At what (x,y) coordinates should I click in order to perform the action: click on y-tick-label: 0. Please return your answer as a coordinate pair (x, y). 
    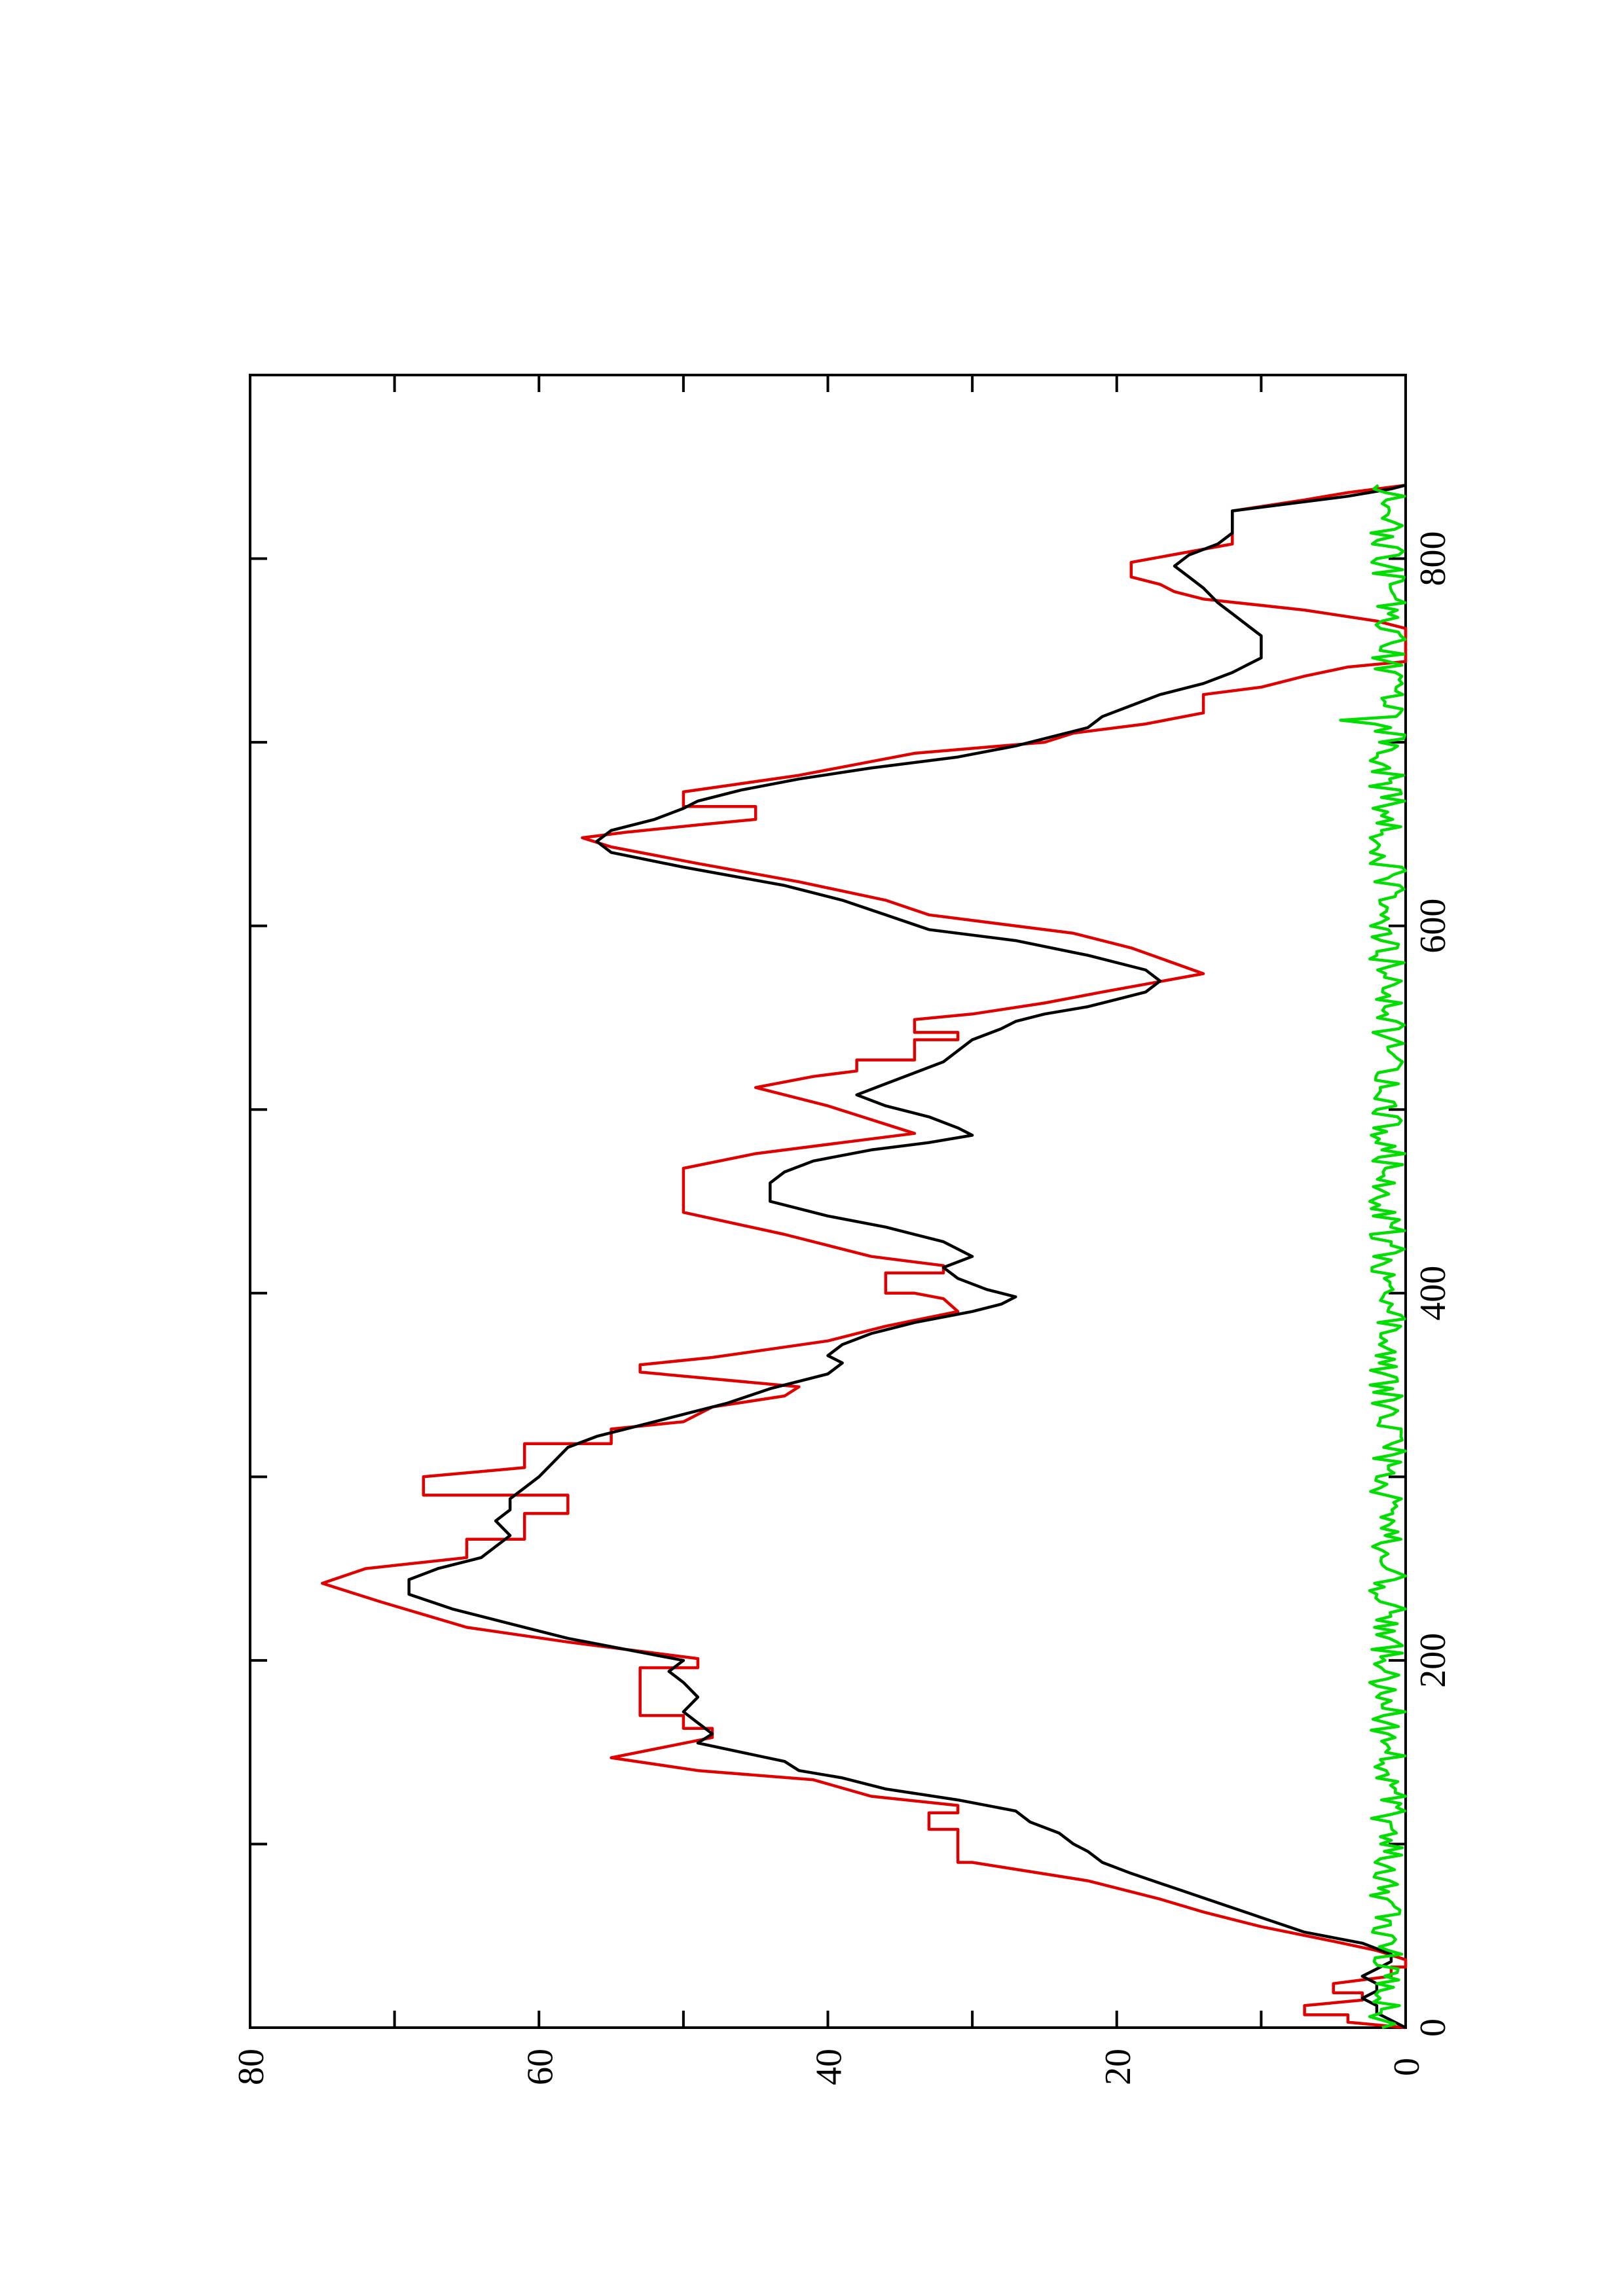
    Looking at the image, I should click on (1407, 2067).